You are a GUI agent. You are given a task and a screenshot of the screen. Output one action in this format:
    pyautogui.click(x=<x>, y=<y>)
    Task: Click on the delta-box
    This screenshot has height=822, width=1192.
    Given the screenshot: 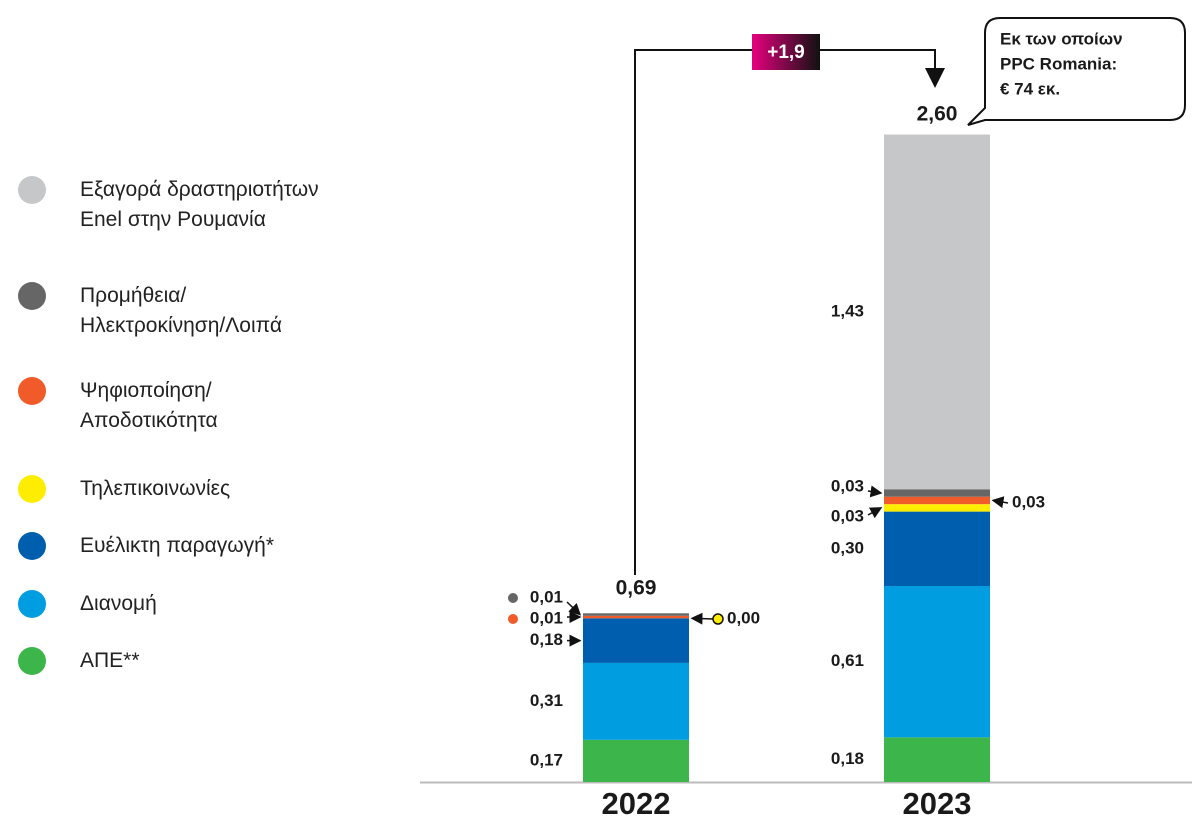 What is the action you would take?
    pyautogui.click(x=786, y=52)
    